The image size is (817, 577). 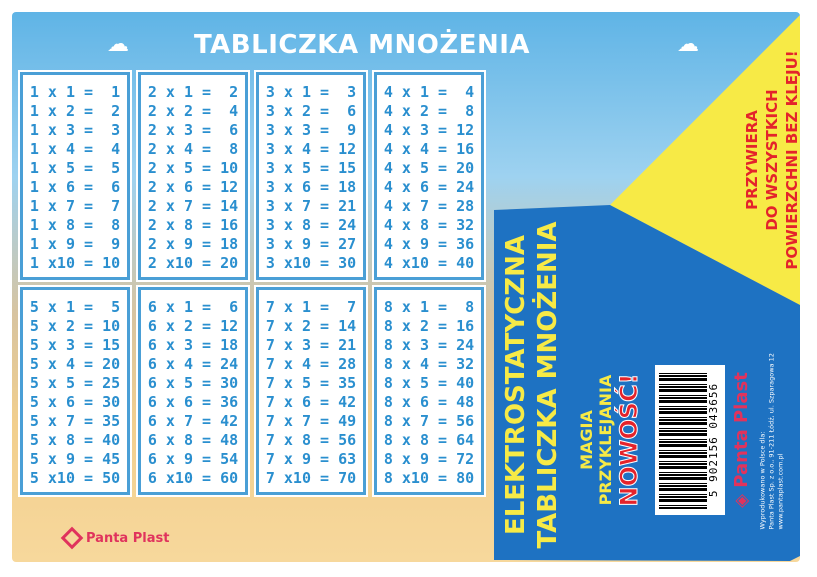 What do you see at coordinates (532, 385) in the screenshot?
I see `headline: ELEKTROSTATYCZNA TABLICZKA MNOŻENIA` at bounding box center [532, 385].